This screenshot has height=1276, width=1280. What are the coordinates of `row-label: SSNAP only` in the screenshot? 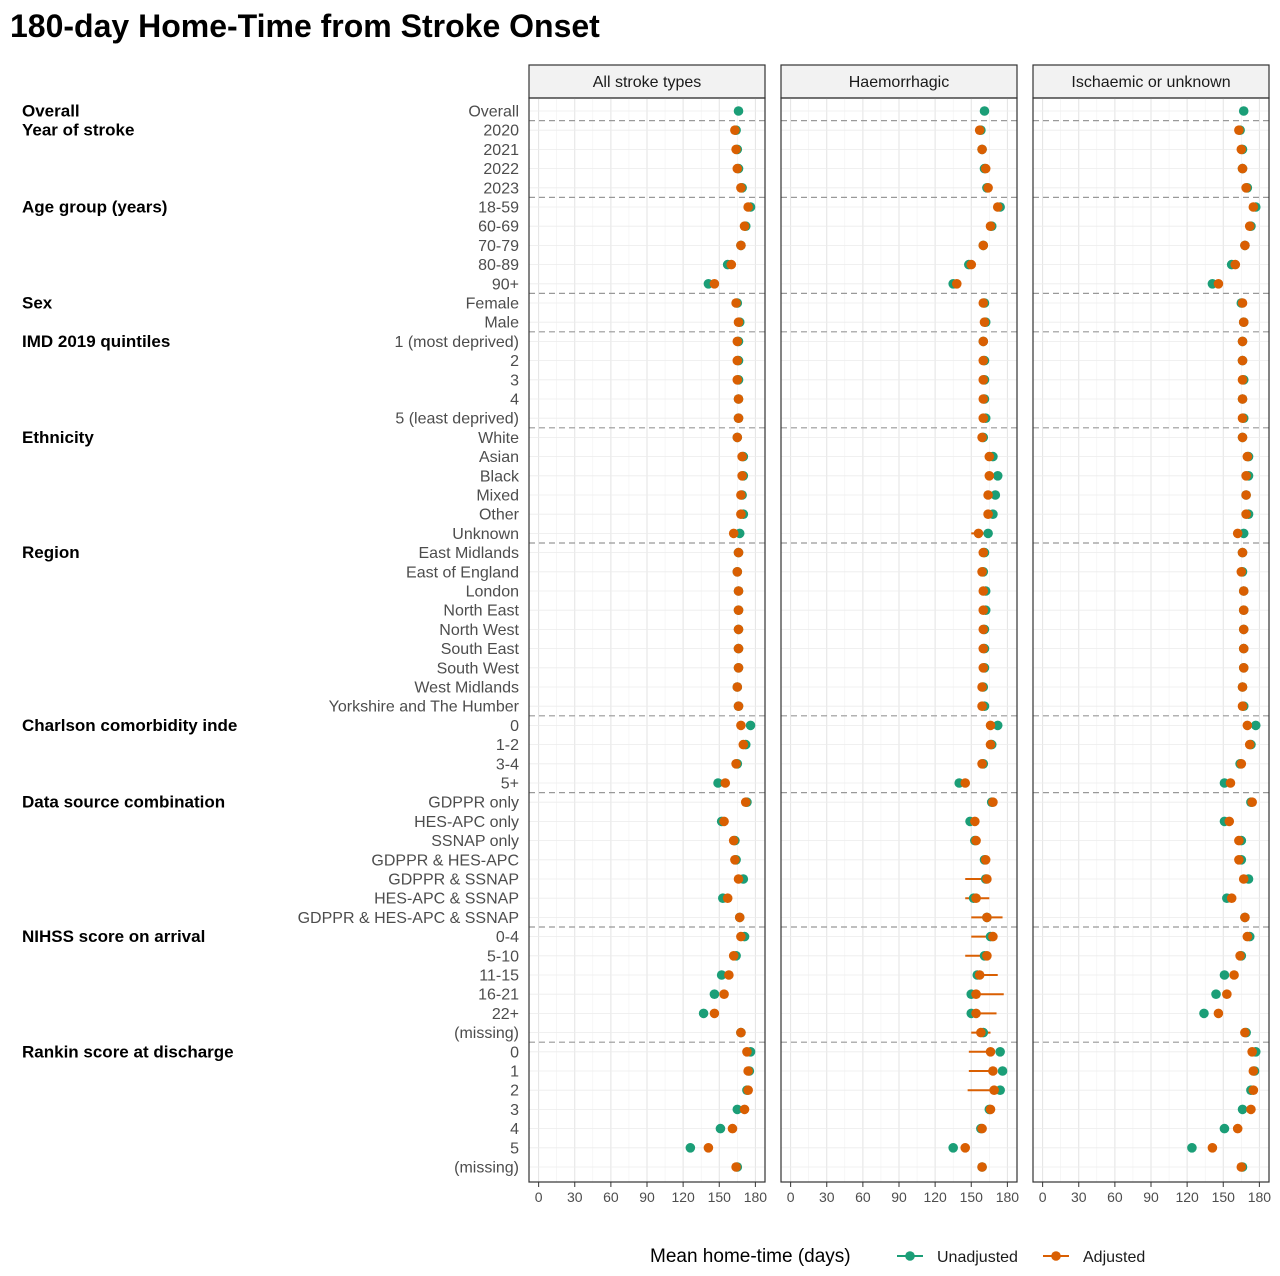 It's located at (475, 841).